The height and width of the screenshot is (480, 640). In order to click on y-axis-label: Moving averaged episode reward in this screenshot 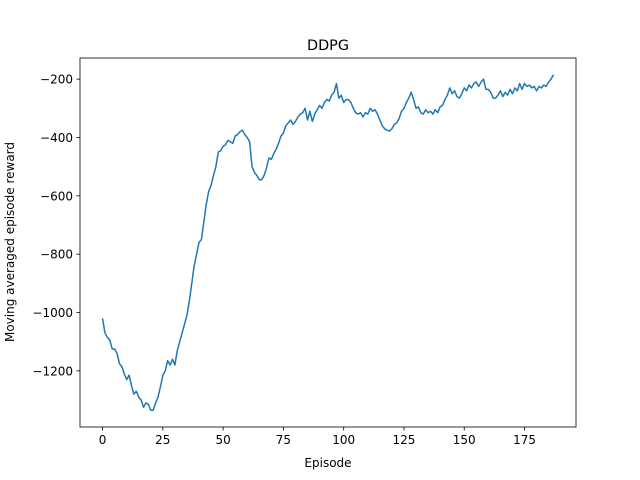, I will do `click(10, 242)`.